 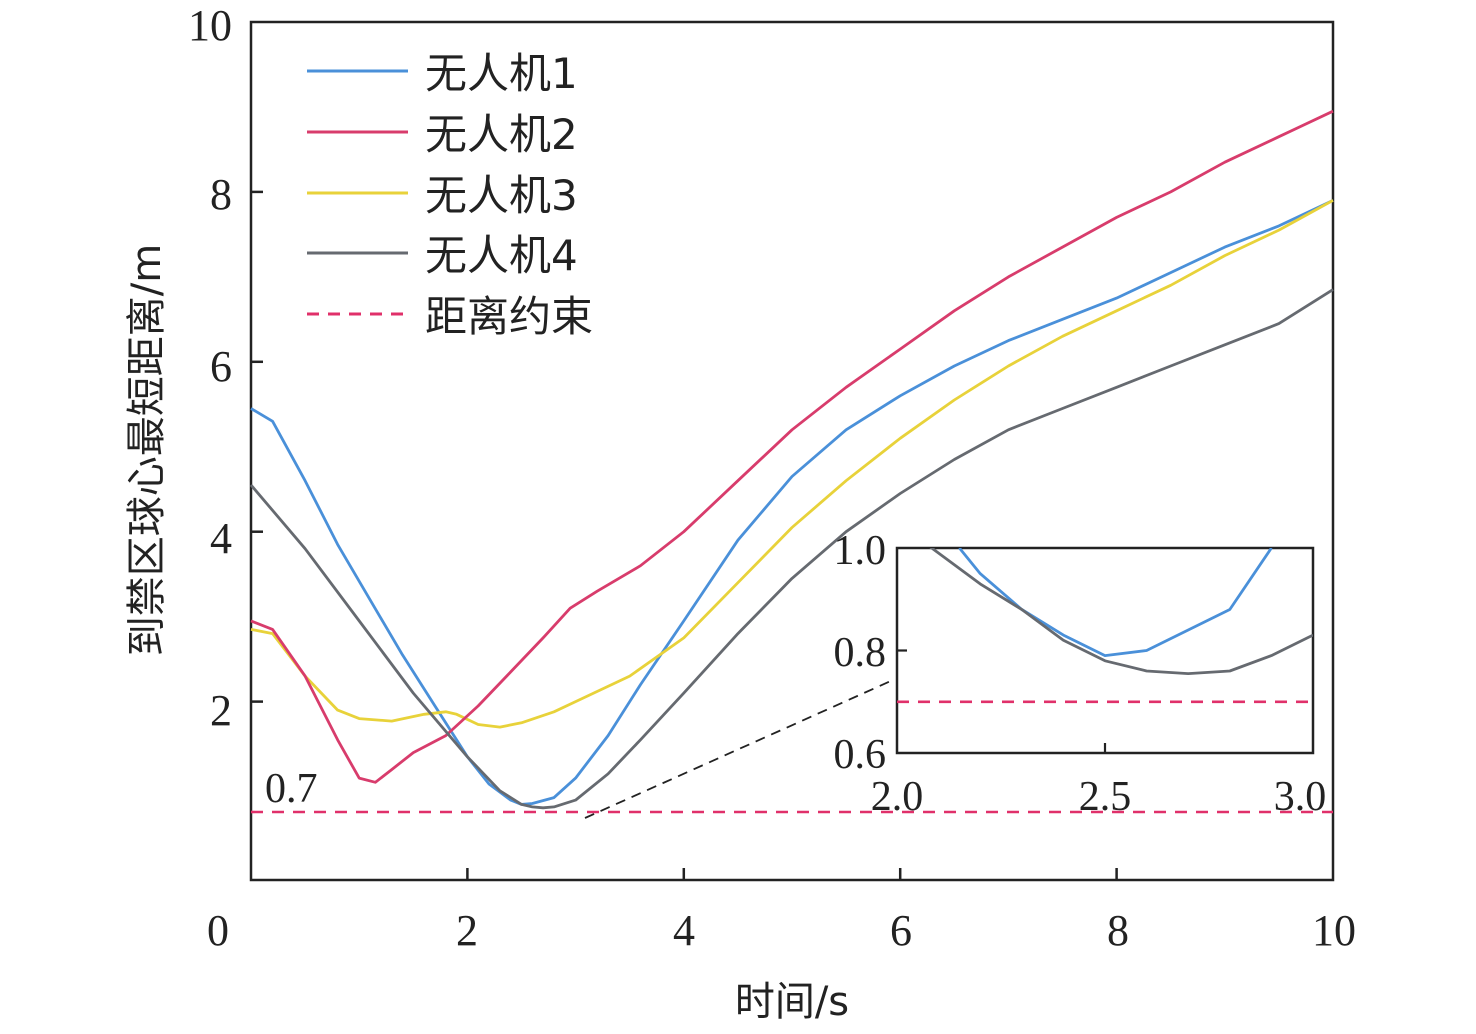 What do you see at coordinates (467, 930) in the screenshot?
I see `x-tick-label-2: 2` at bounding box center [467, 930].